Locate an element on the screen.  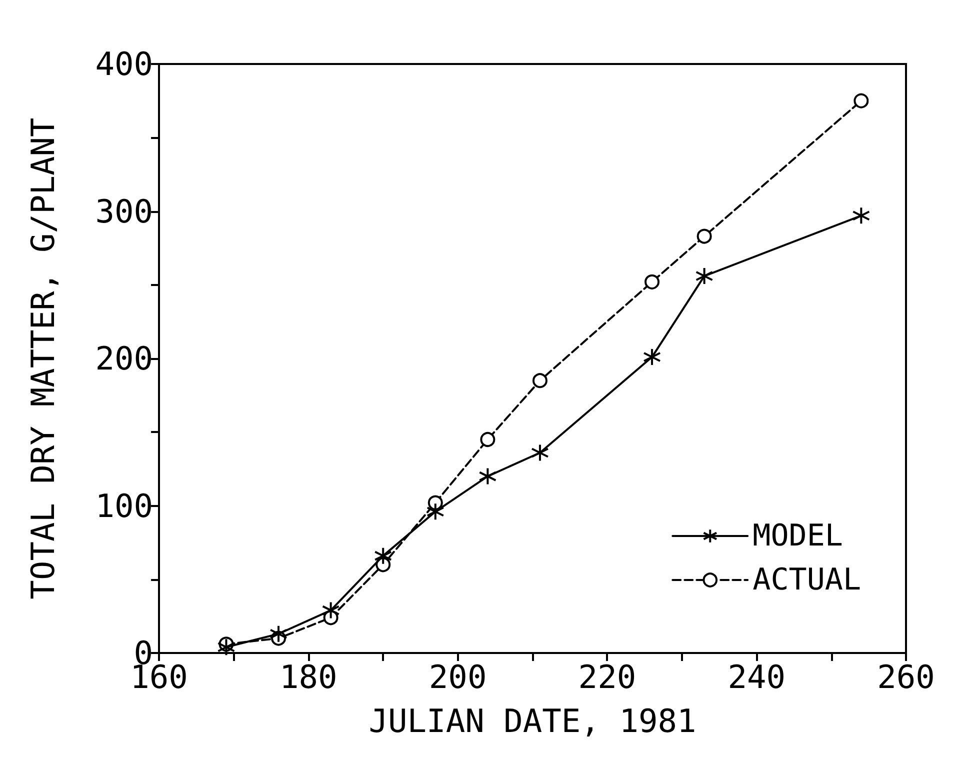
x-tick-label: 180 is located at coordinates (309, 677).